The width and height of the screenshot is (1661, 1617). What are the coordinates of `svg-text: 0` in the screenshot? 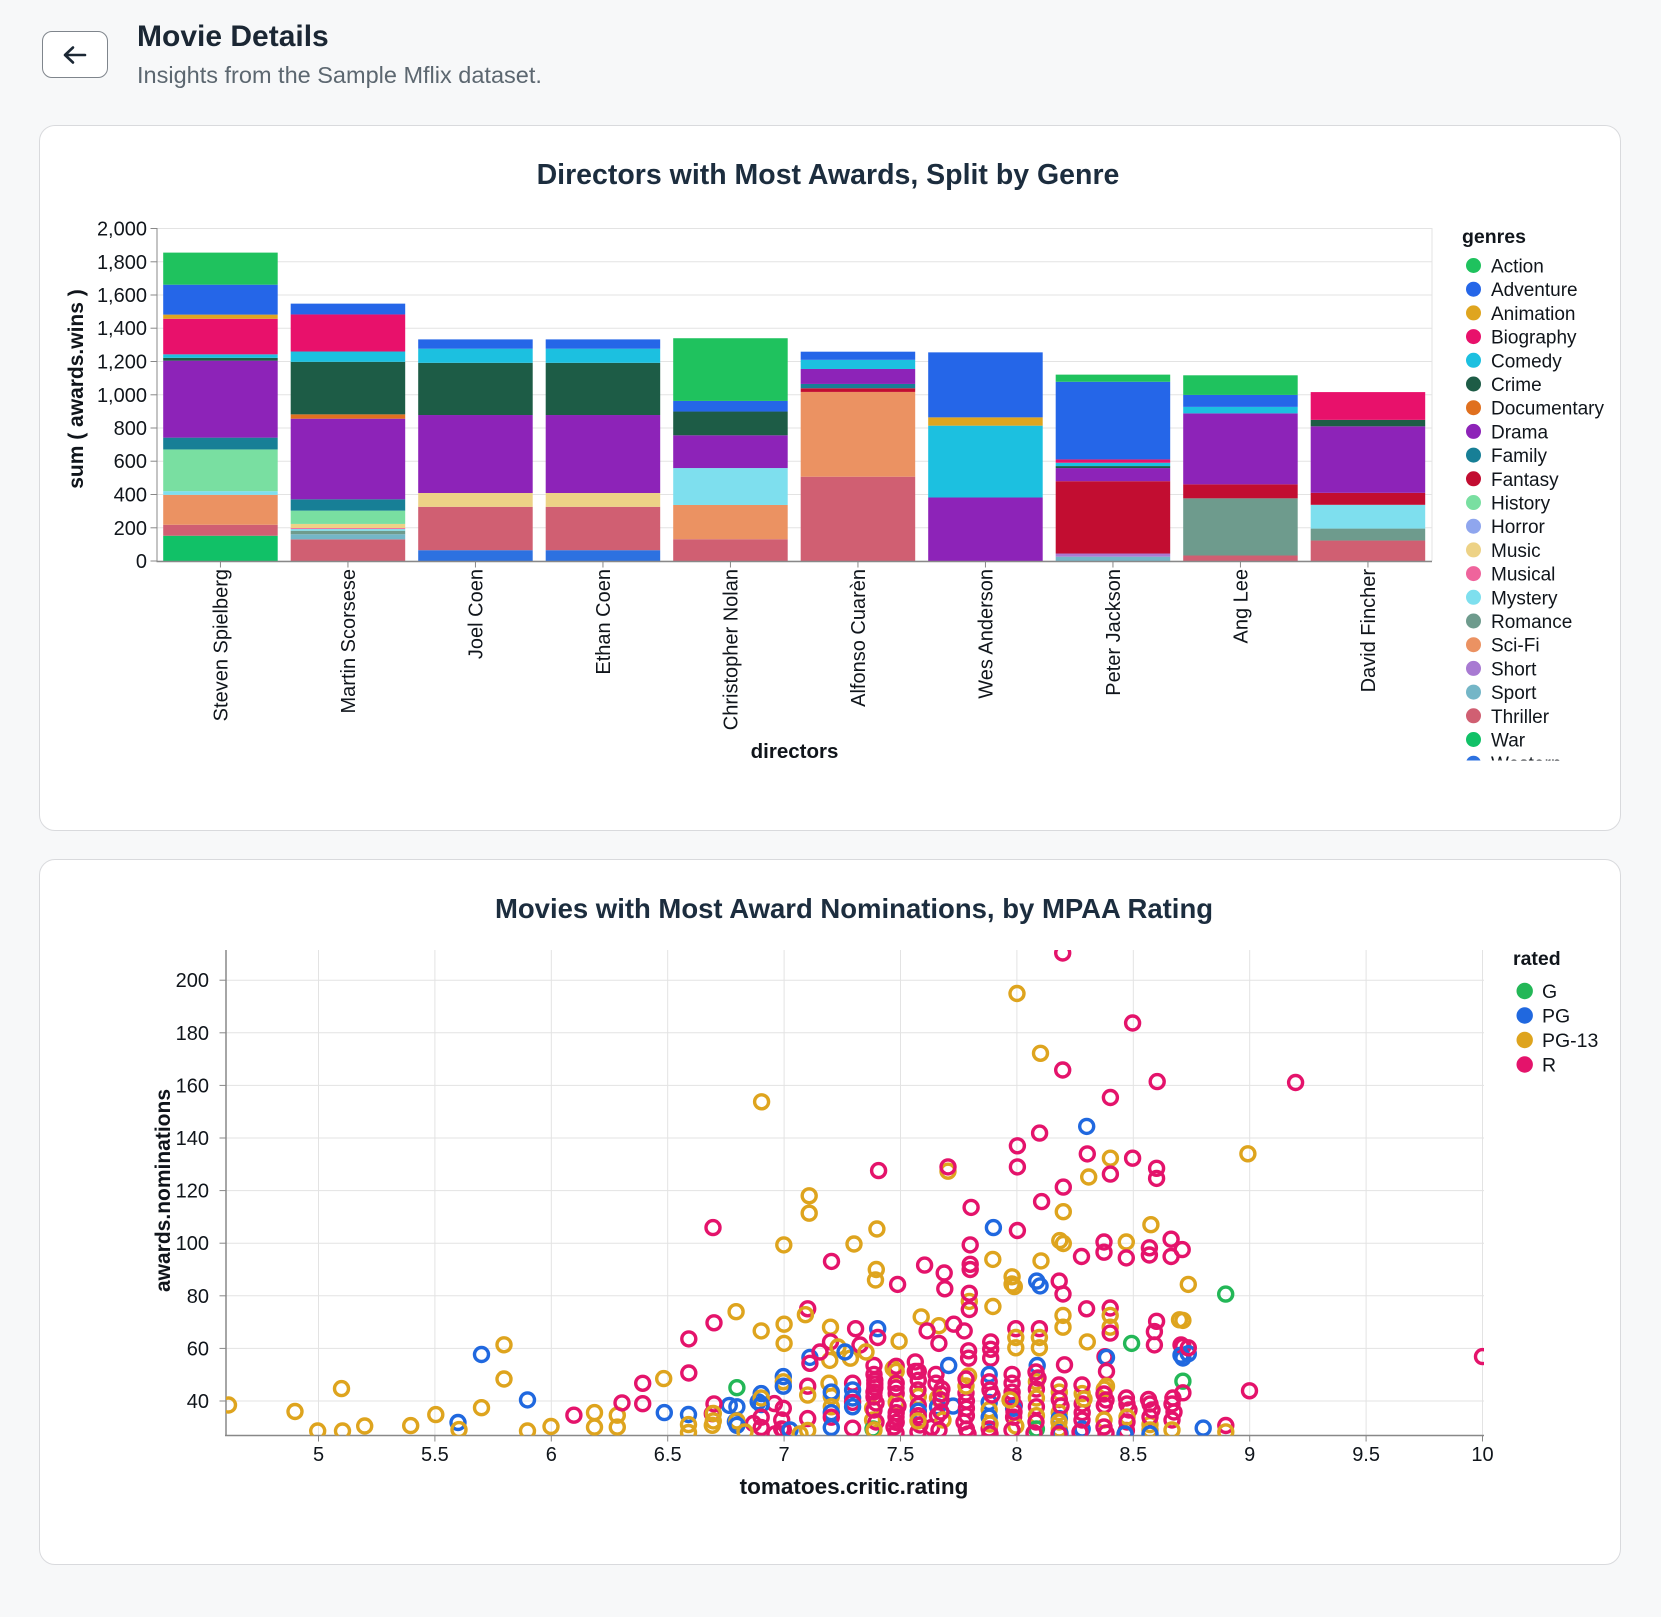 It's located at (141, 562).